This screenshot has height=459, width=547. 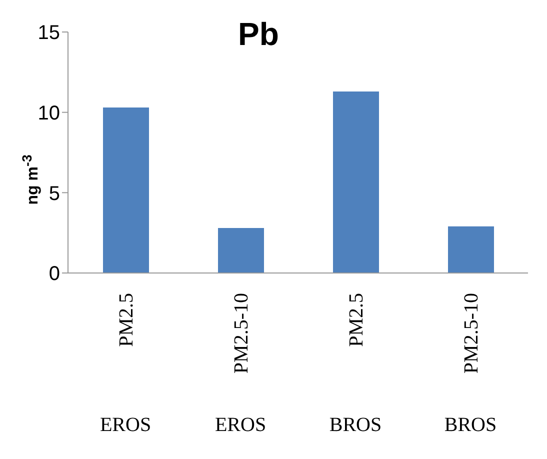 What do you see at coordinates (54, 193) in the screenshot?
I see `y-tick-label: 5` at bounding box center [54, 193].